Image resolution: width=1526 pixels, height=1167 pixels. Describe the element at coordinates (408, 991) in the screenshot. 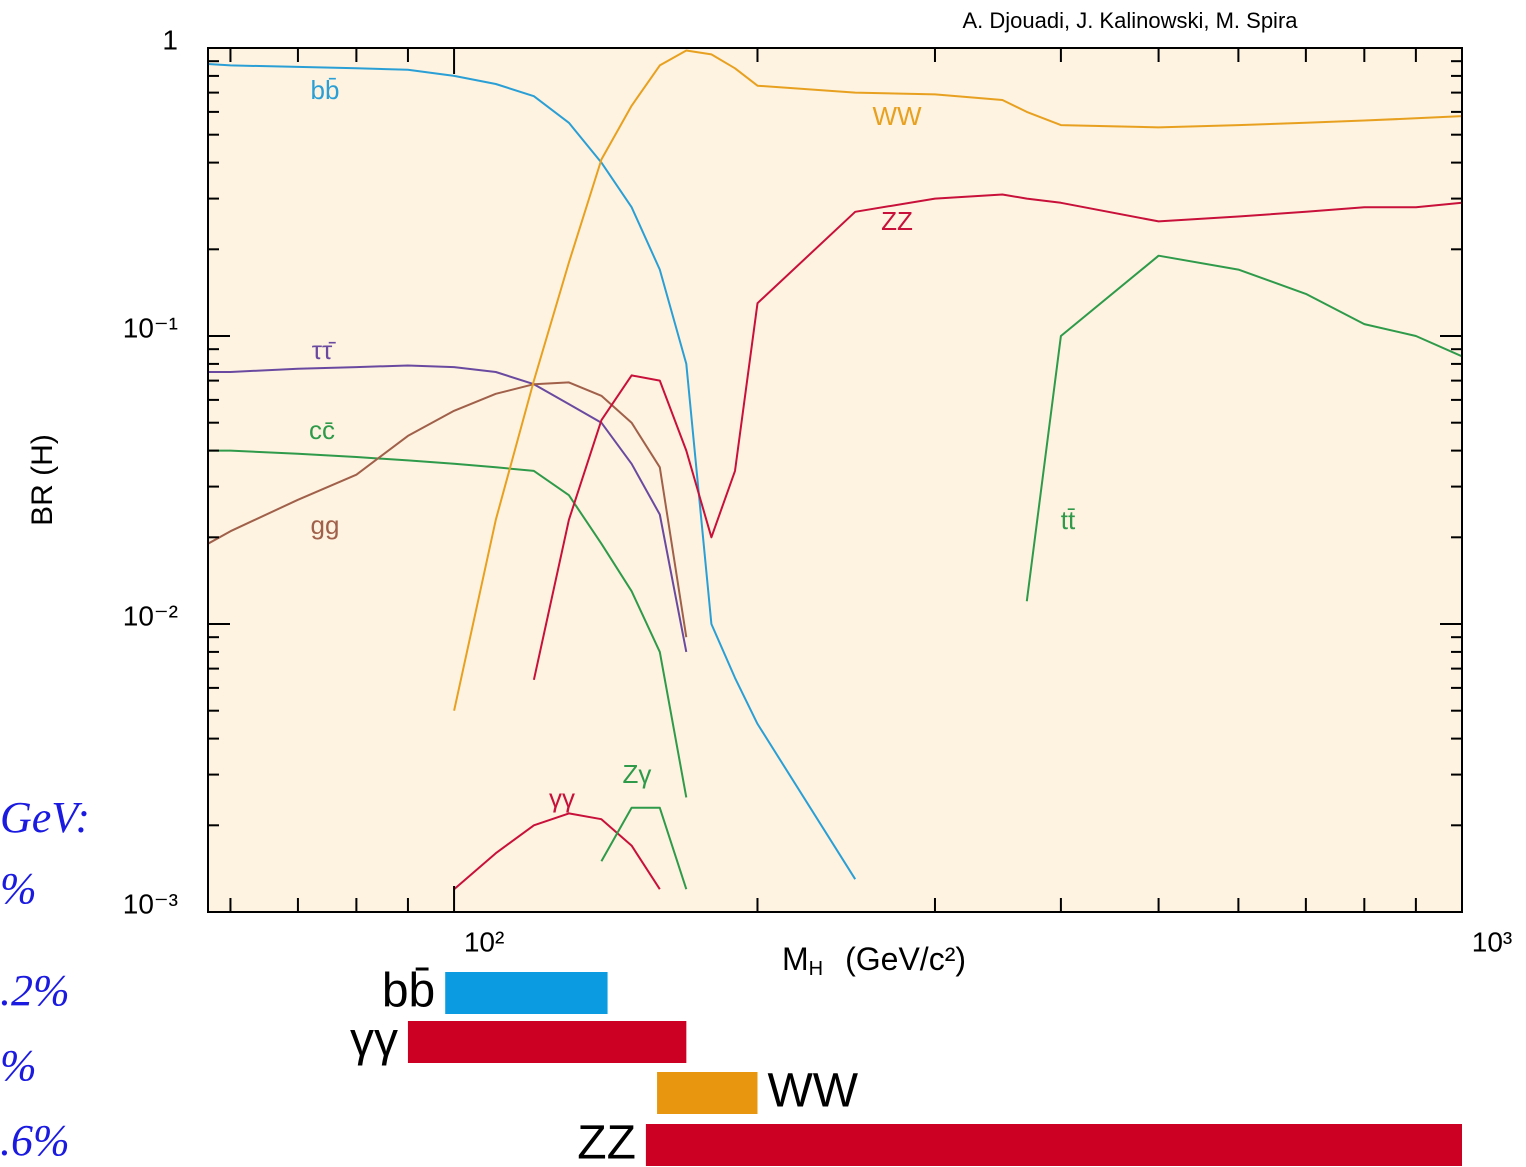

I see `range-label: bb̄` at that location.